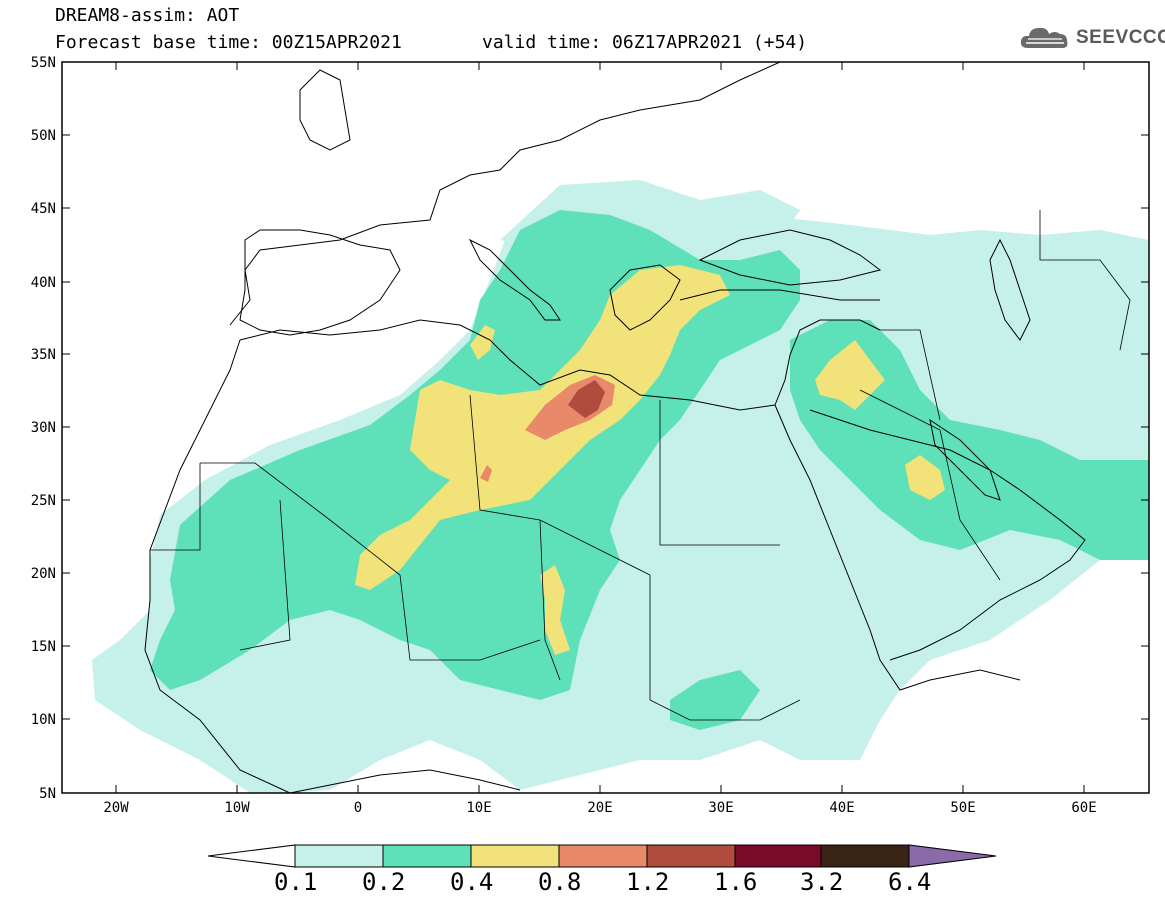 This screenshot has width=1165, height=905. Describe the element at coordinates (43, 136) in the screenshot. I see `lat-label: 50N` at that location.